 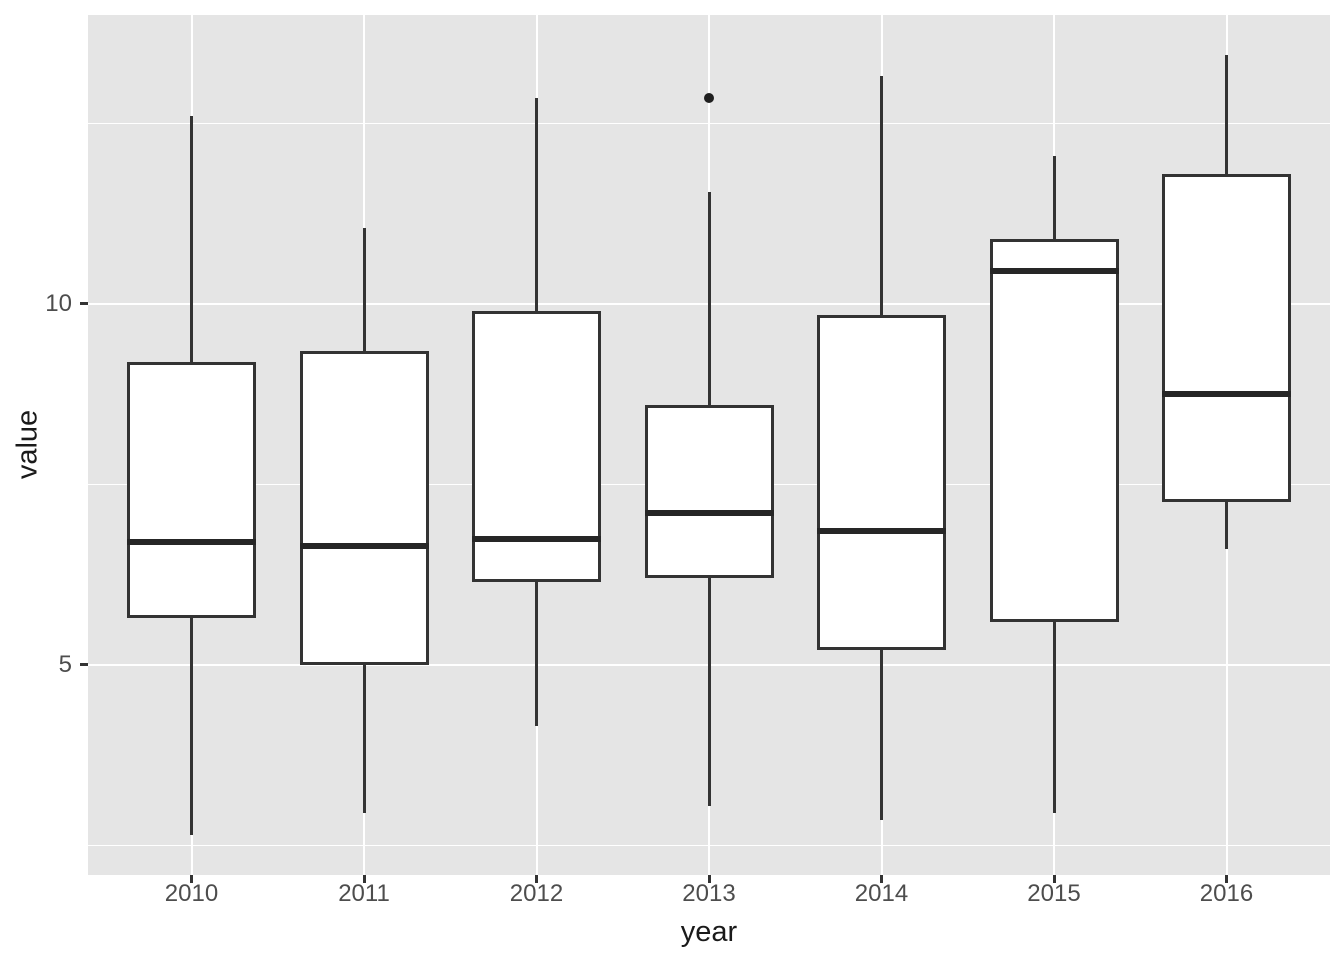 What do you see at coordinates (191, 893) in the screenshot?
I see `x-tick-label: 2010` at bounding box center [191, 893].